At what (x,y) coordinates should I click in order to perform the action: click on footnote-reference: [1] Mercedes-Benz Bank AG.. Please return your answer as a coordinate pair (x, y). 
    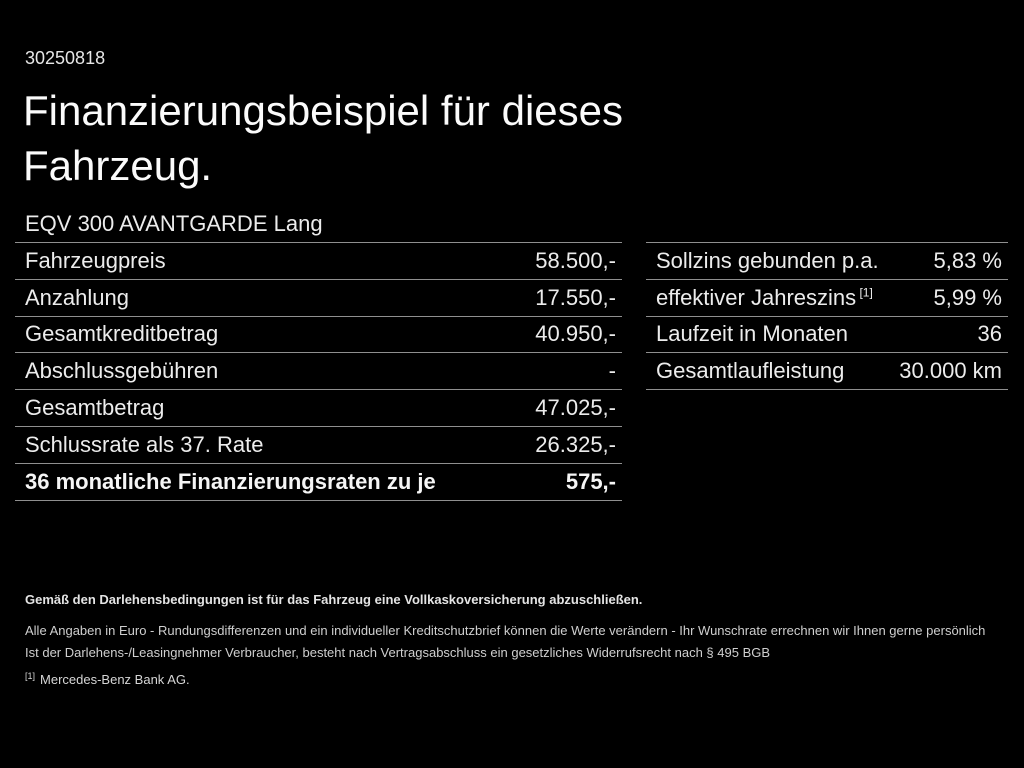
    Looking at the image, I should click on (107, 678).